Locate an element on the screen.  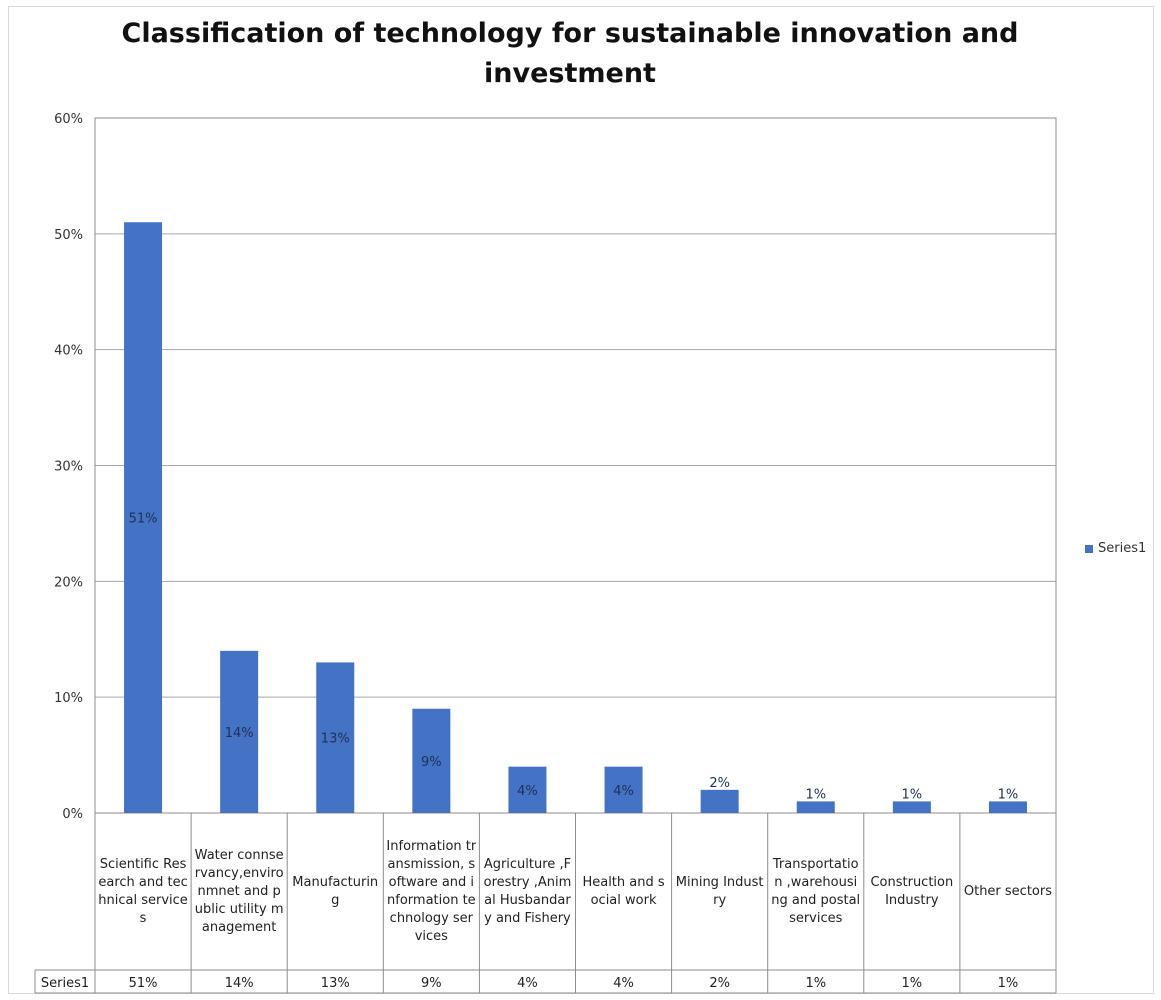
y-tick-label: 50% is located at coordinates (68, 235).